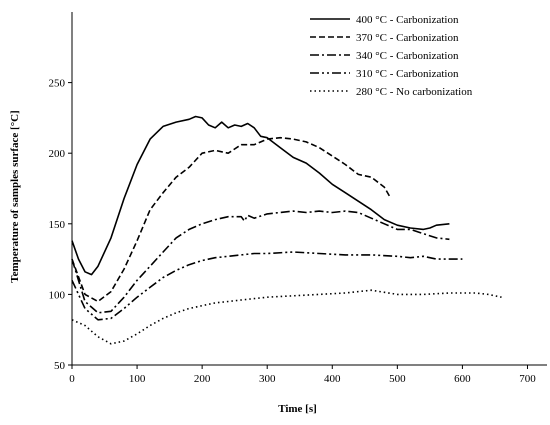 The image size is (550, 425). What do you see at coordinates (57, 295) in the screenshot?
I see `y-tick-label: 100` at bounding box center [57, 295].